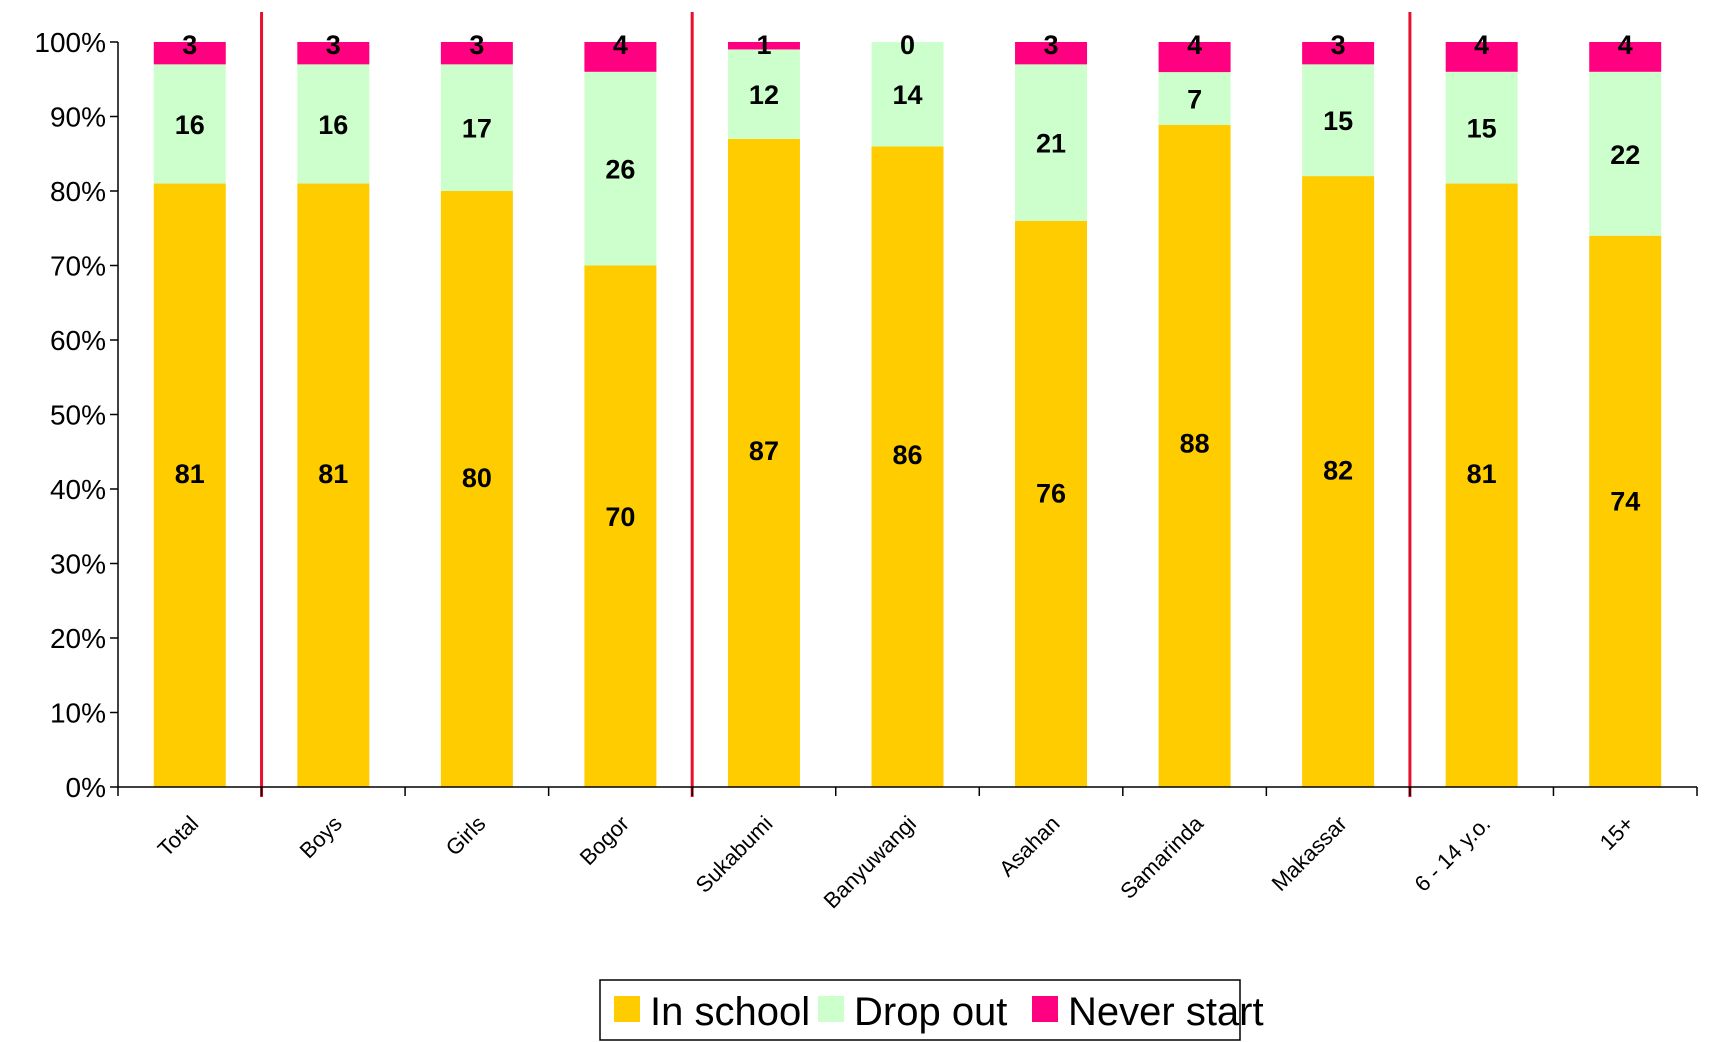  Describe the element at coordinates (627, 1009) in the screenshot. I see `legend-swatch-in-school` at that location.